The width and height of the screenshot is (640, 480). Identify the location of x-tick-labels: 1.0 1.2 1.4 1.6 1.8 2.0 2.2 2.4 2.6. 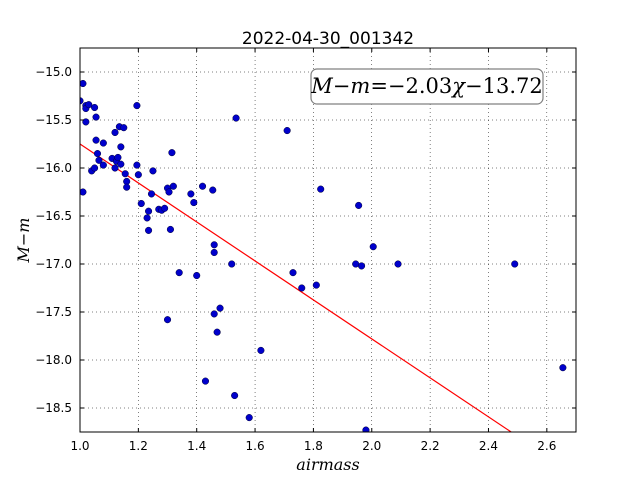
(313, 446).